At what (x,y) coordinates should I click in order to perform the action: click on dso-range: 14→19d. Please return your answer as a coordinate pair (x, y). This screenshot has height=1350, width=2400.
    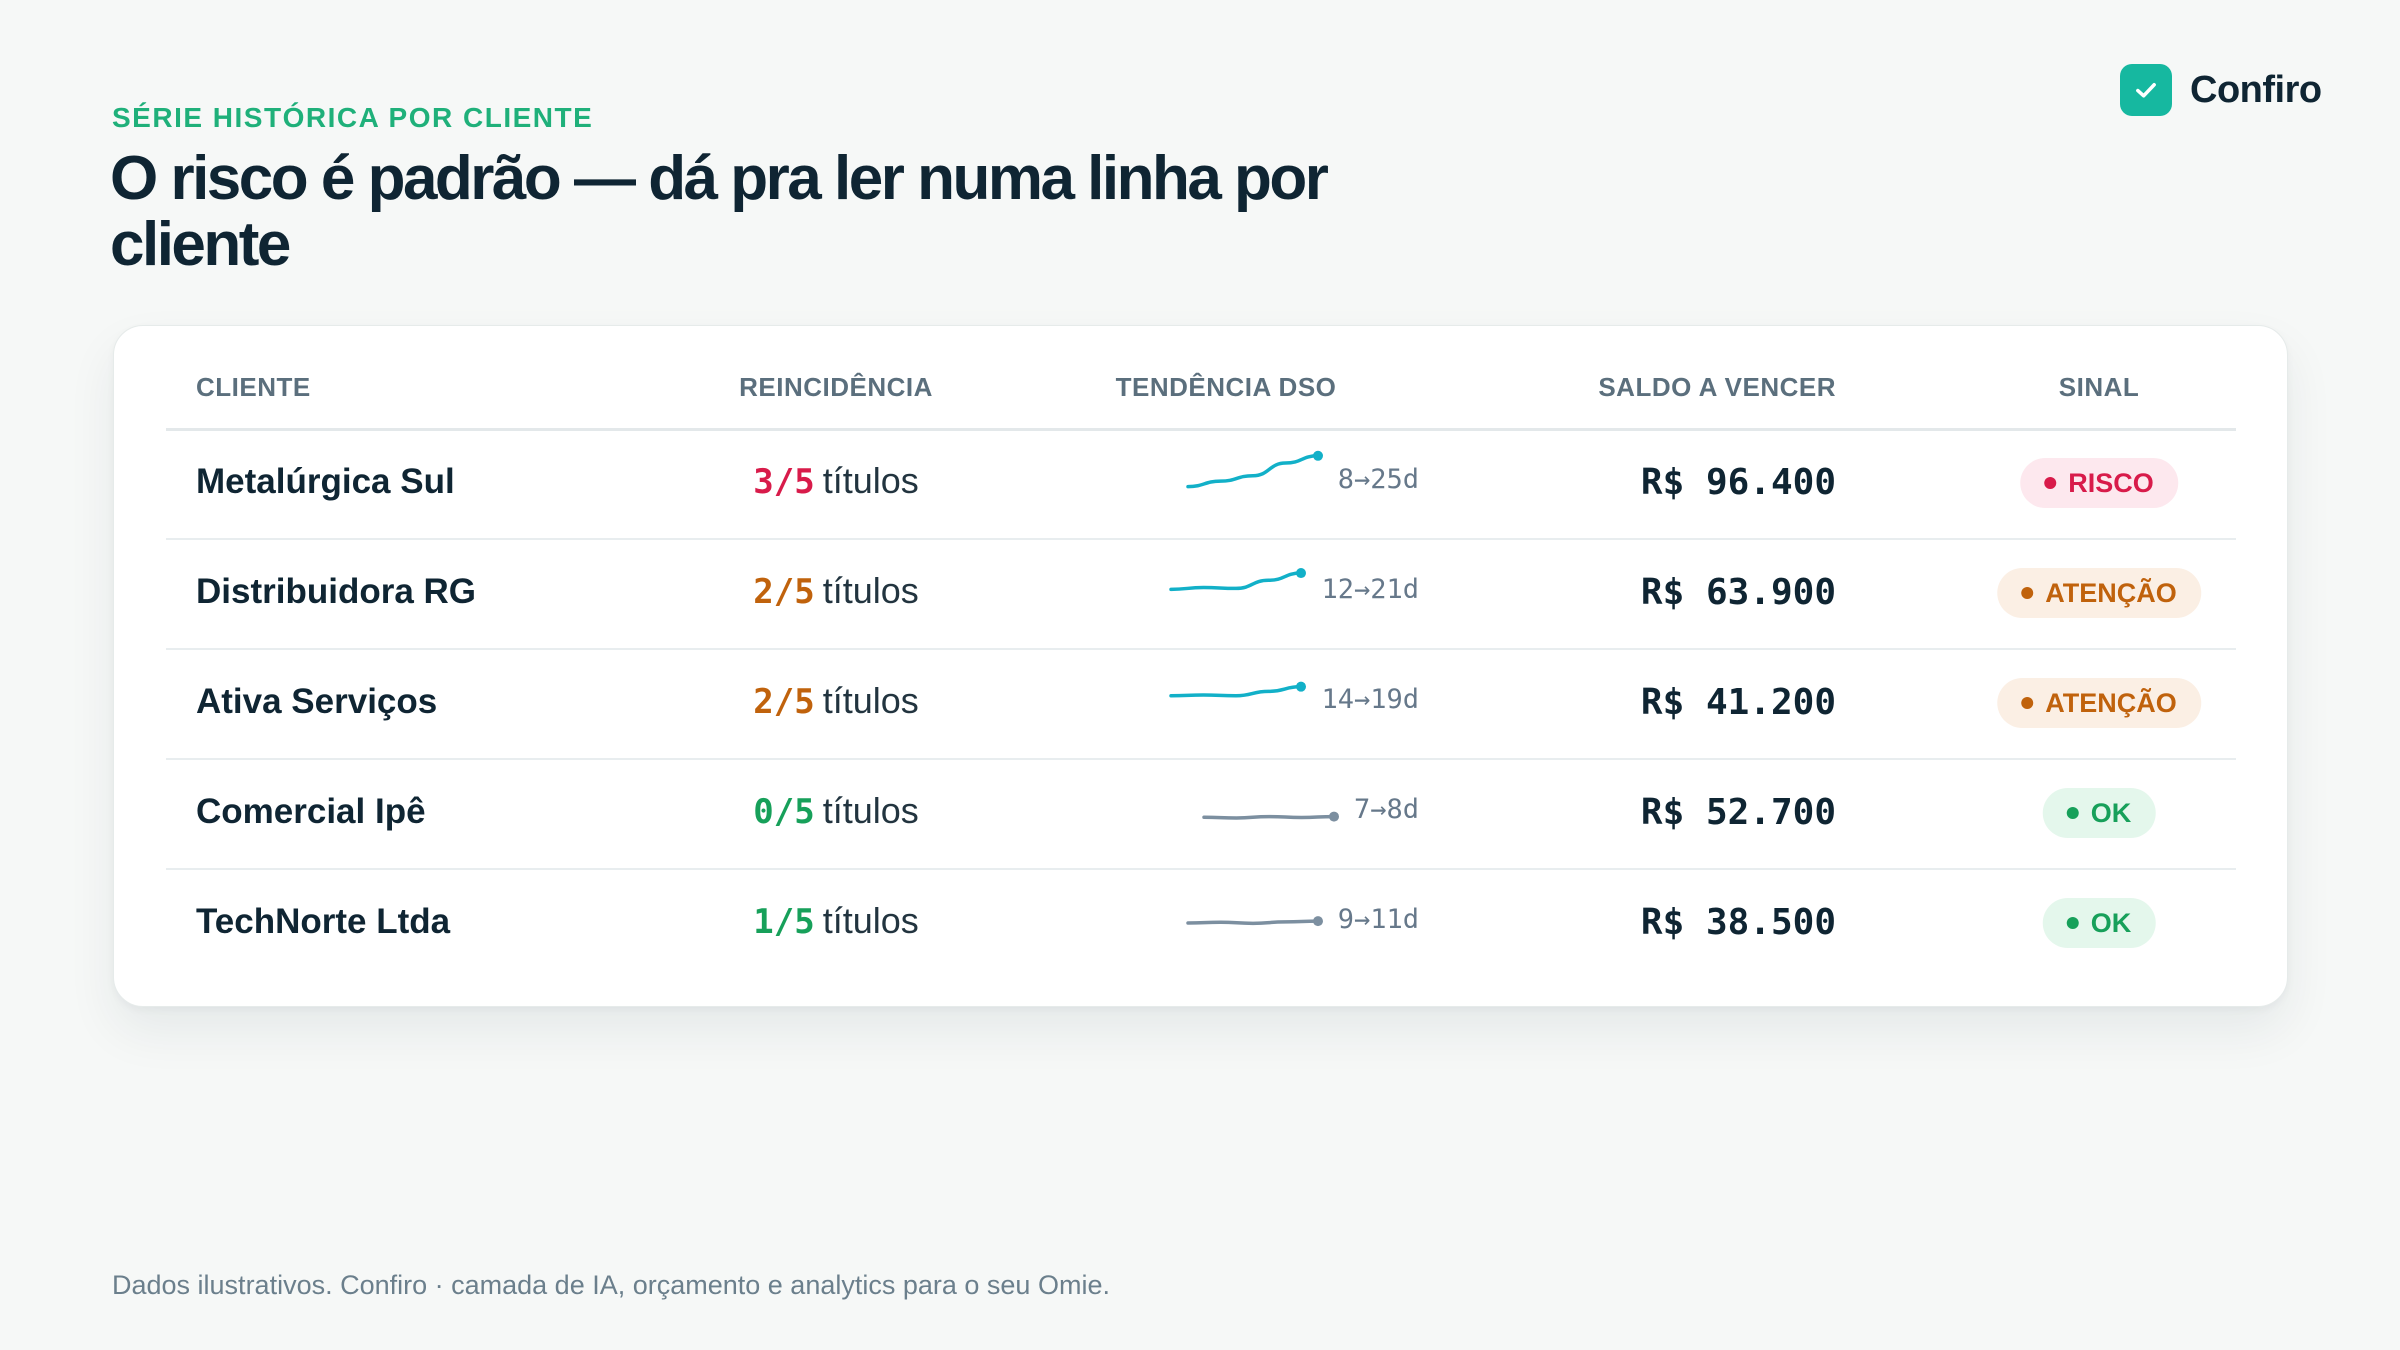
    Looking at the image, I should click on (1370, 699).